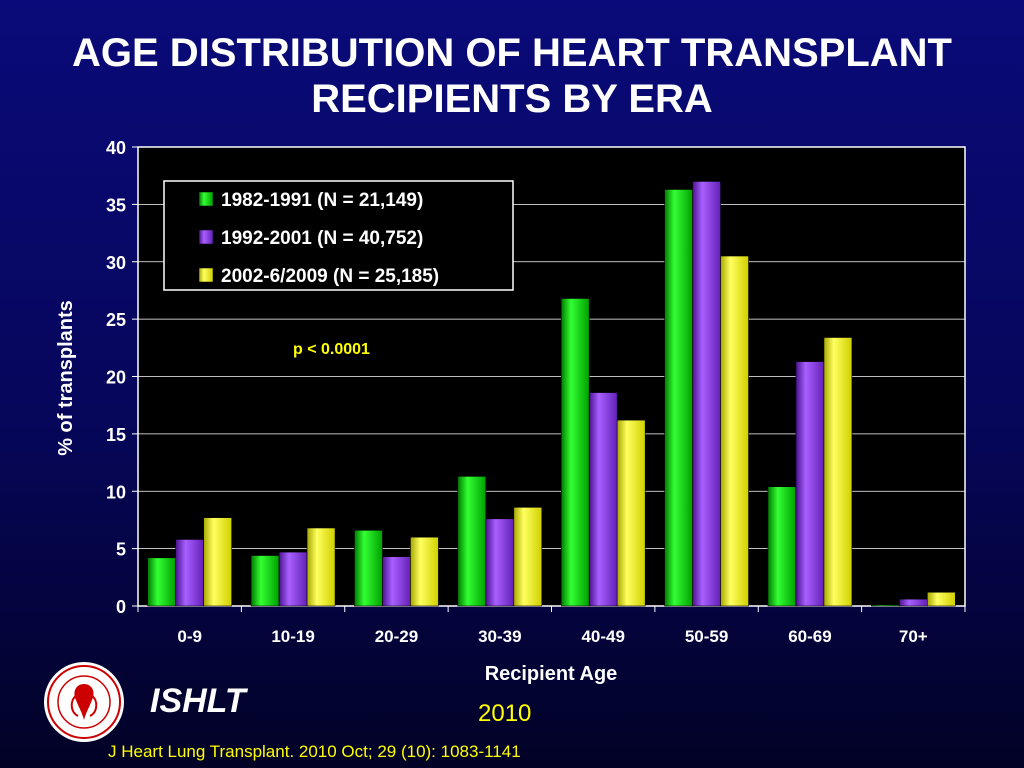 The height and width of the screenshot is (768, 1024). I want to click on y-tick-label: 35, so click(116, 205).